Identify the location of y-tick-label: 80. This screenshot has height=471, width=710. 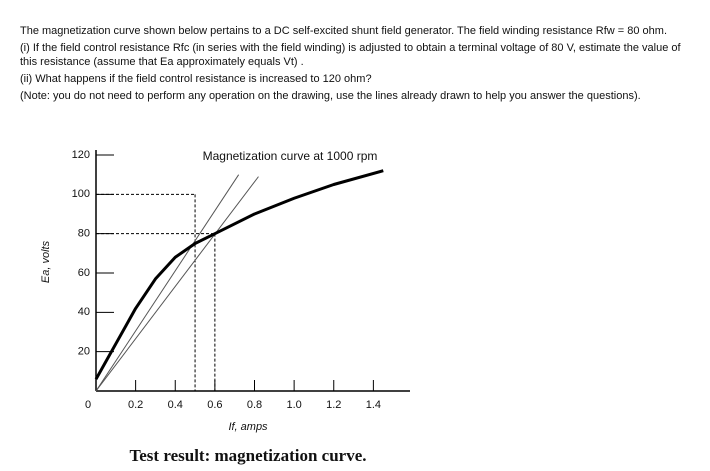
(84, 234).